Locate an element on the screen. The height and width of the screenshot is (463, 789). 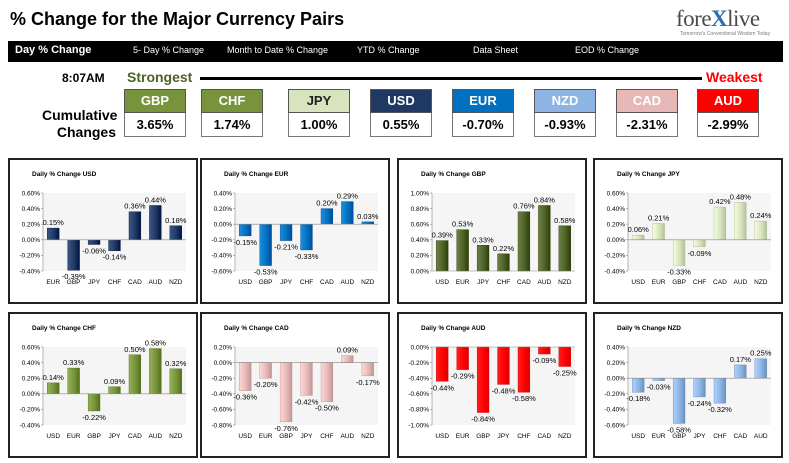
currency-code: JPY is located at coordinates (319, 101).